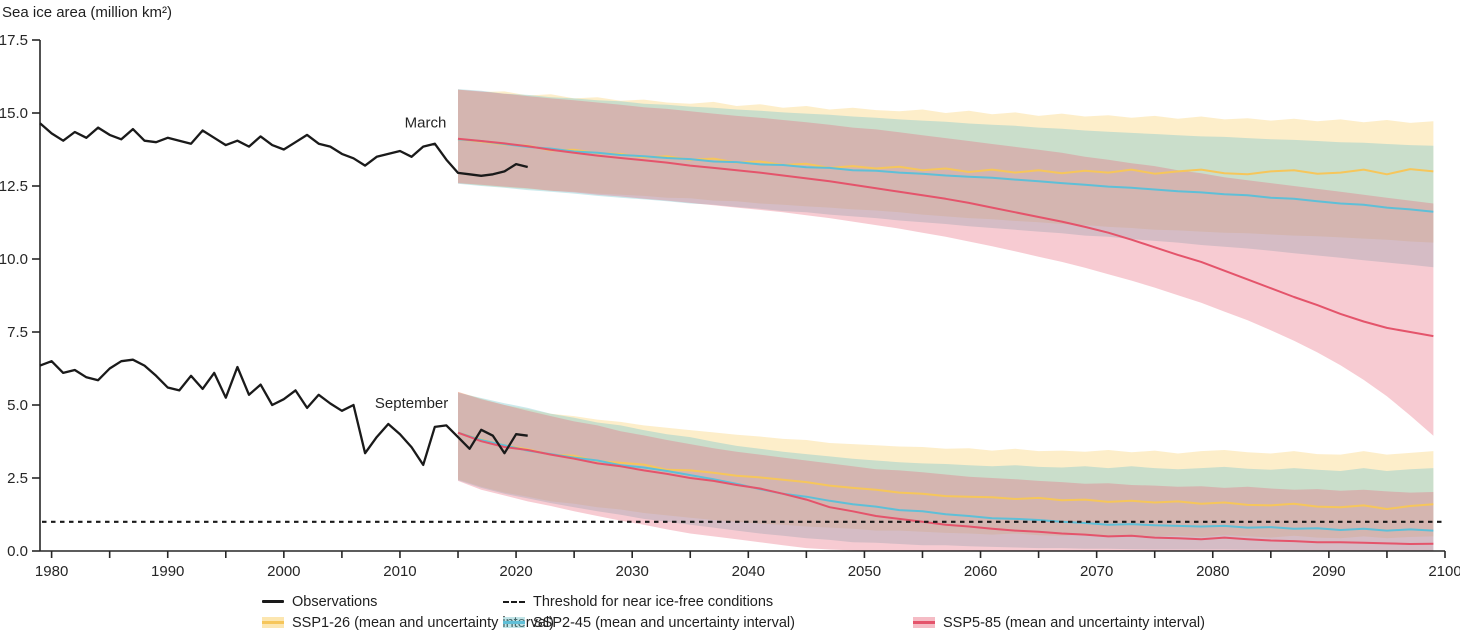  What do you see at coordinates (87, 12) in the screenshot?
I see `y-axis-title: Sea ice area (million km²)` at bounding box center [87, 12].